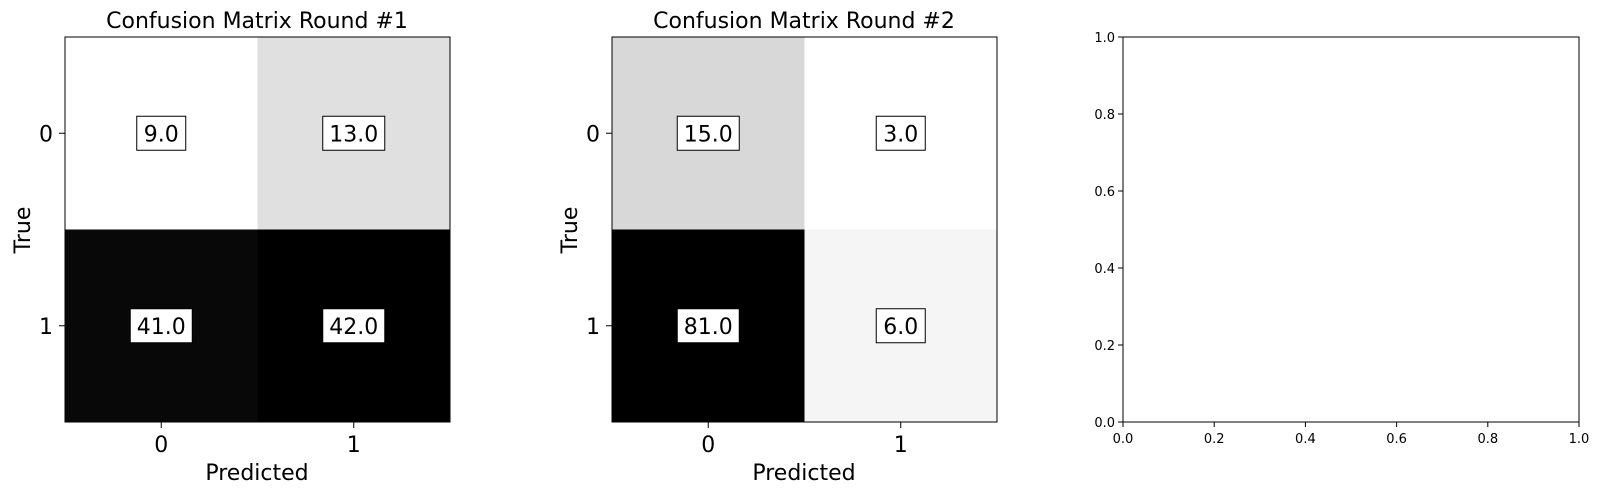 This screenshot has width=1600, height=495. What do you see at coordinates (1123, 439) in the screenshot?
I see `x-tick-label: 0.0` at bounding box center [1123, 439].